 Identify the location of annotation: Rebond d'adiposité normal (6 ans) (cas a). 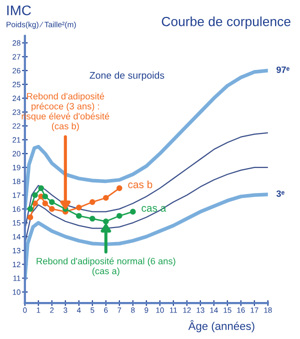
(106, 267).